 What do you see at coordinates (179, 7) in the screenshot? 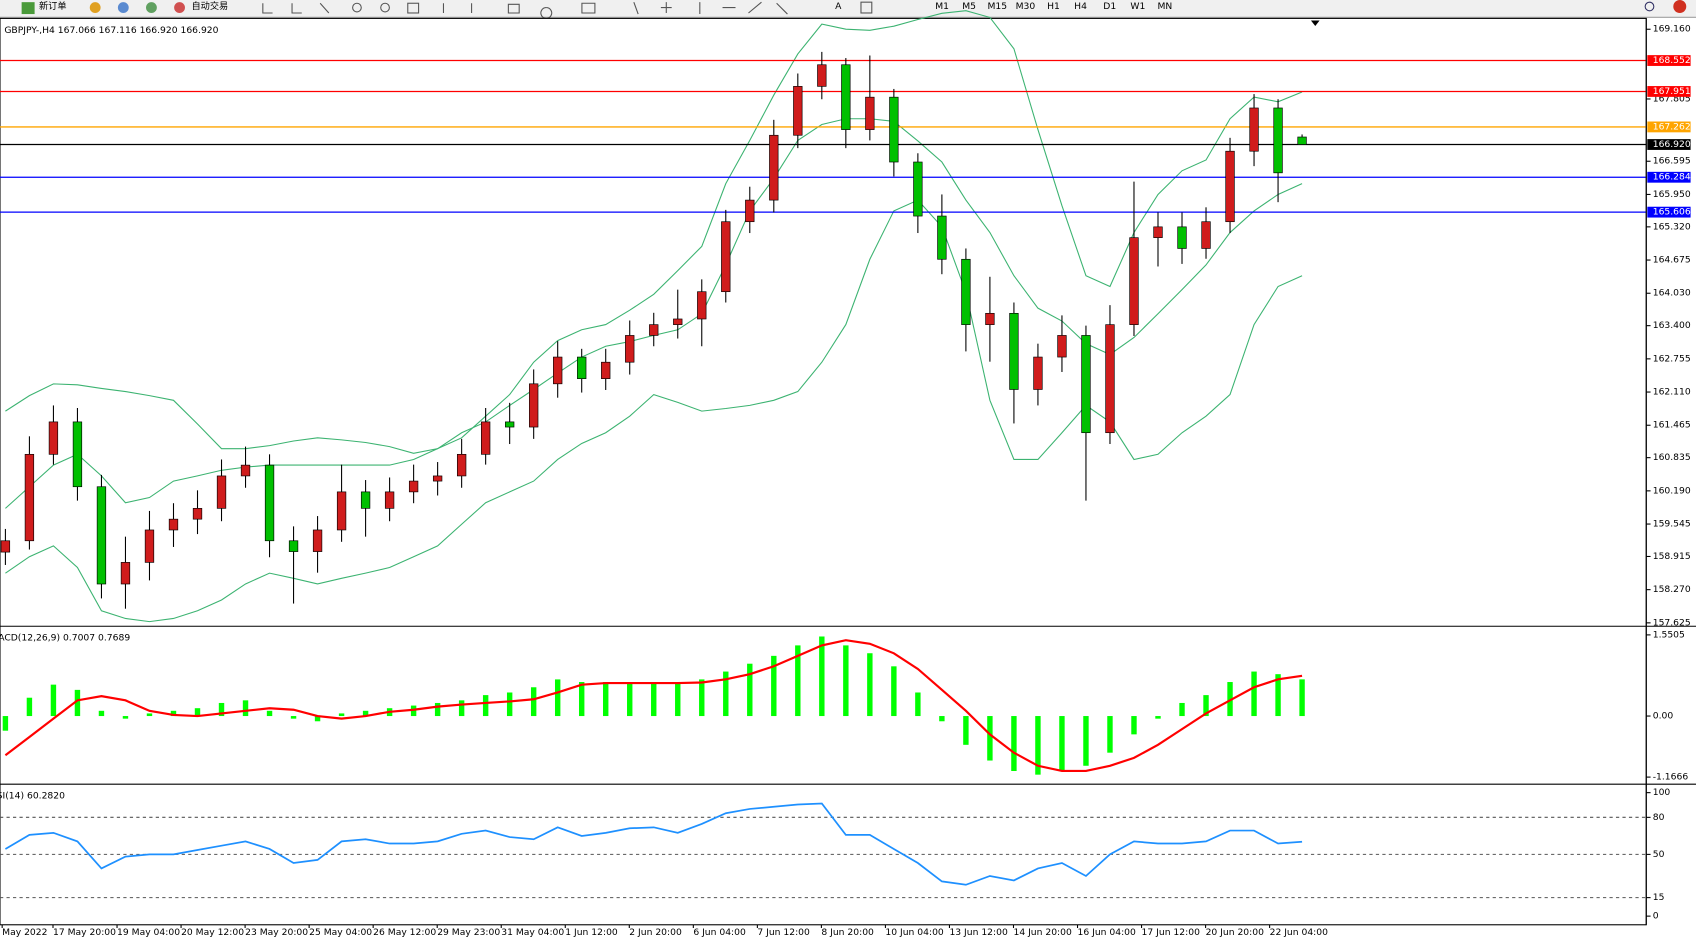
I see `auto-trade-icon` at bounding box center [179, 7].